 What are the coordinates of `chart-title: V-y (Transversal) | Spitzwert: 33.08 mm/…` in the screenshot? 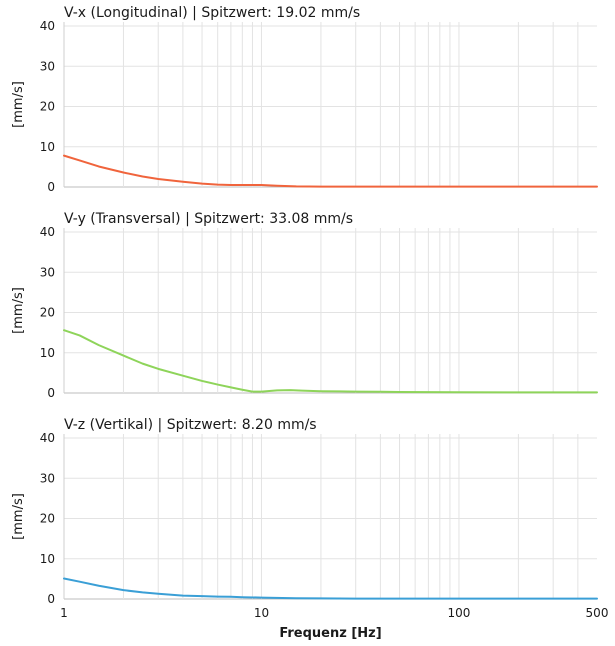 It's located at (208, 219).